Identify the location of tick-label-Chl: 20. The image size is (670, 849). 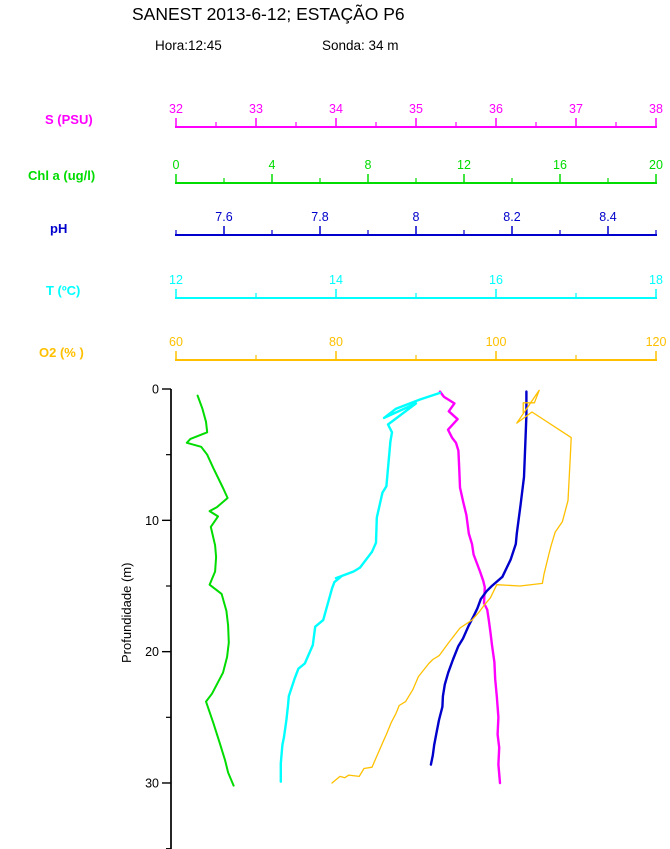
(656, 165).